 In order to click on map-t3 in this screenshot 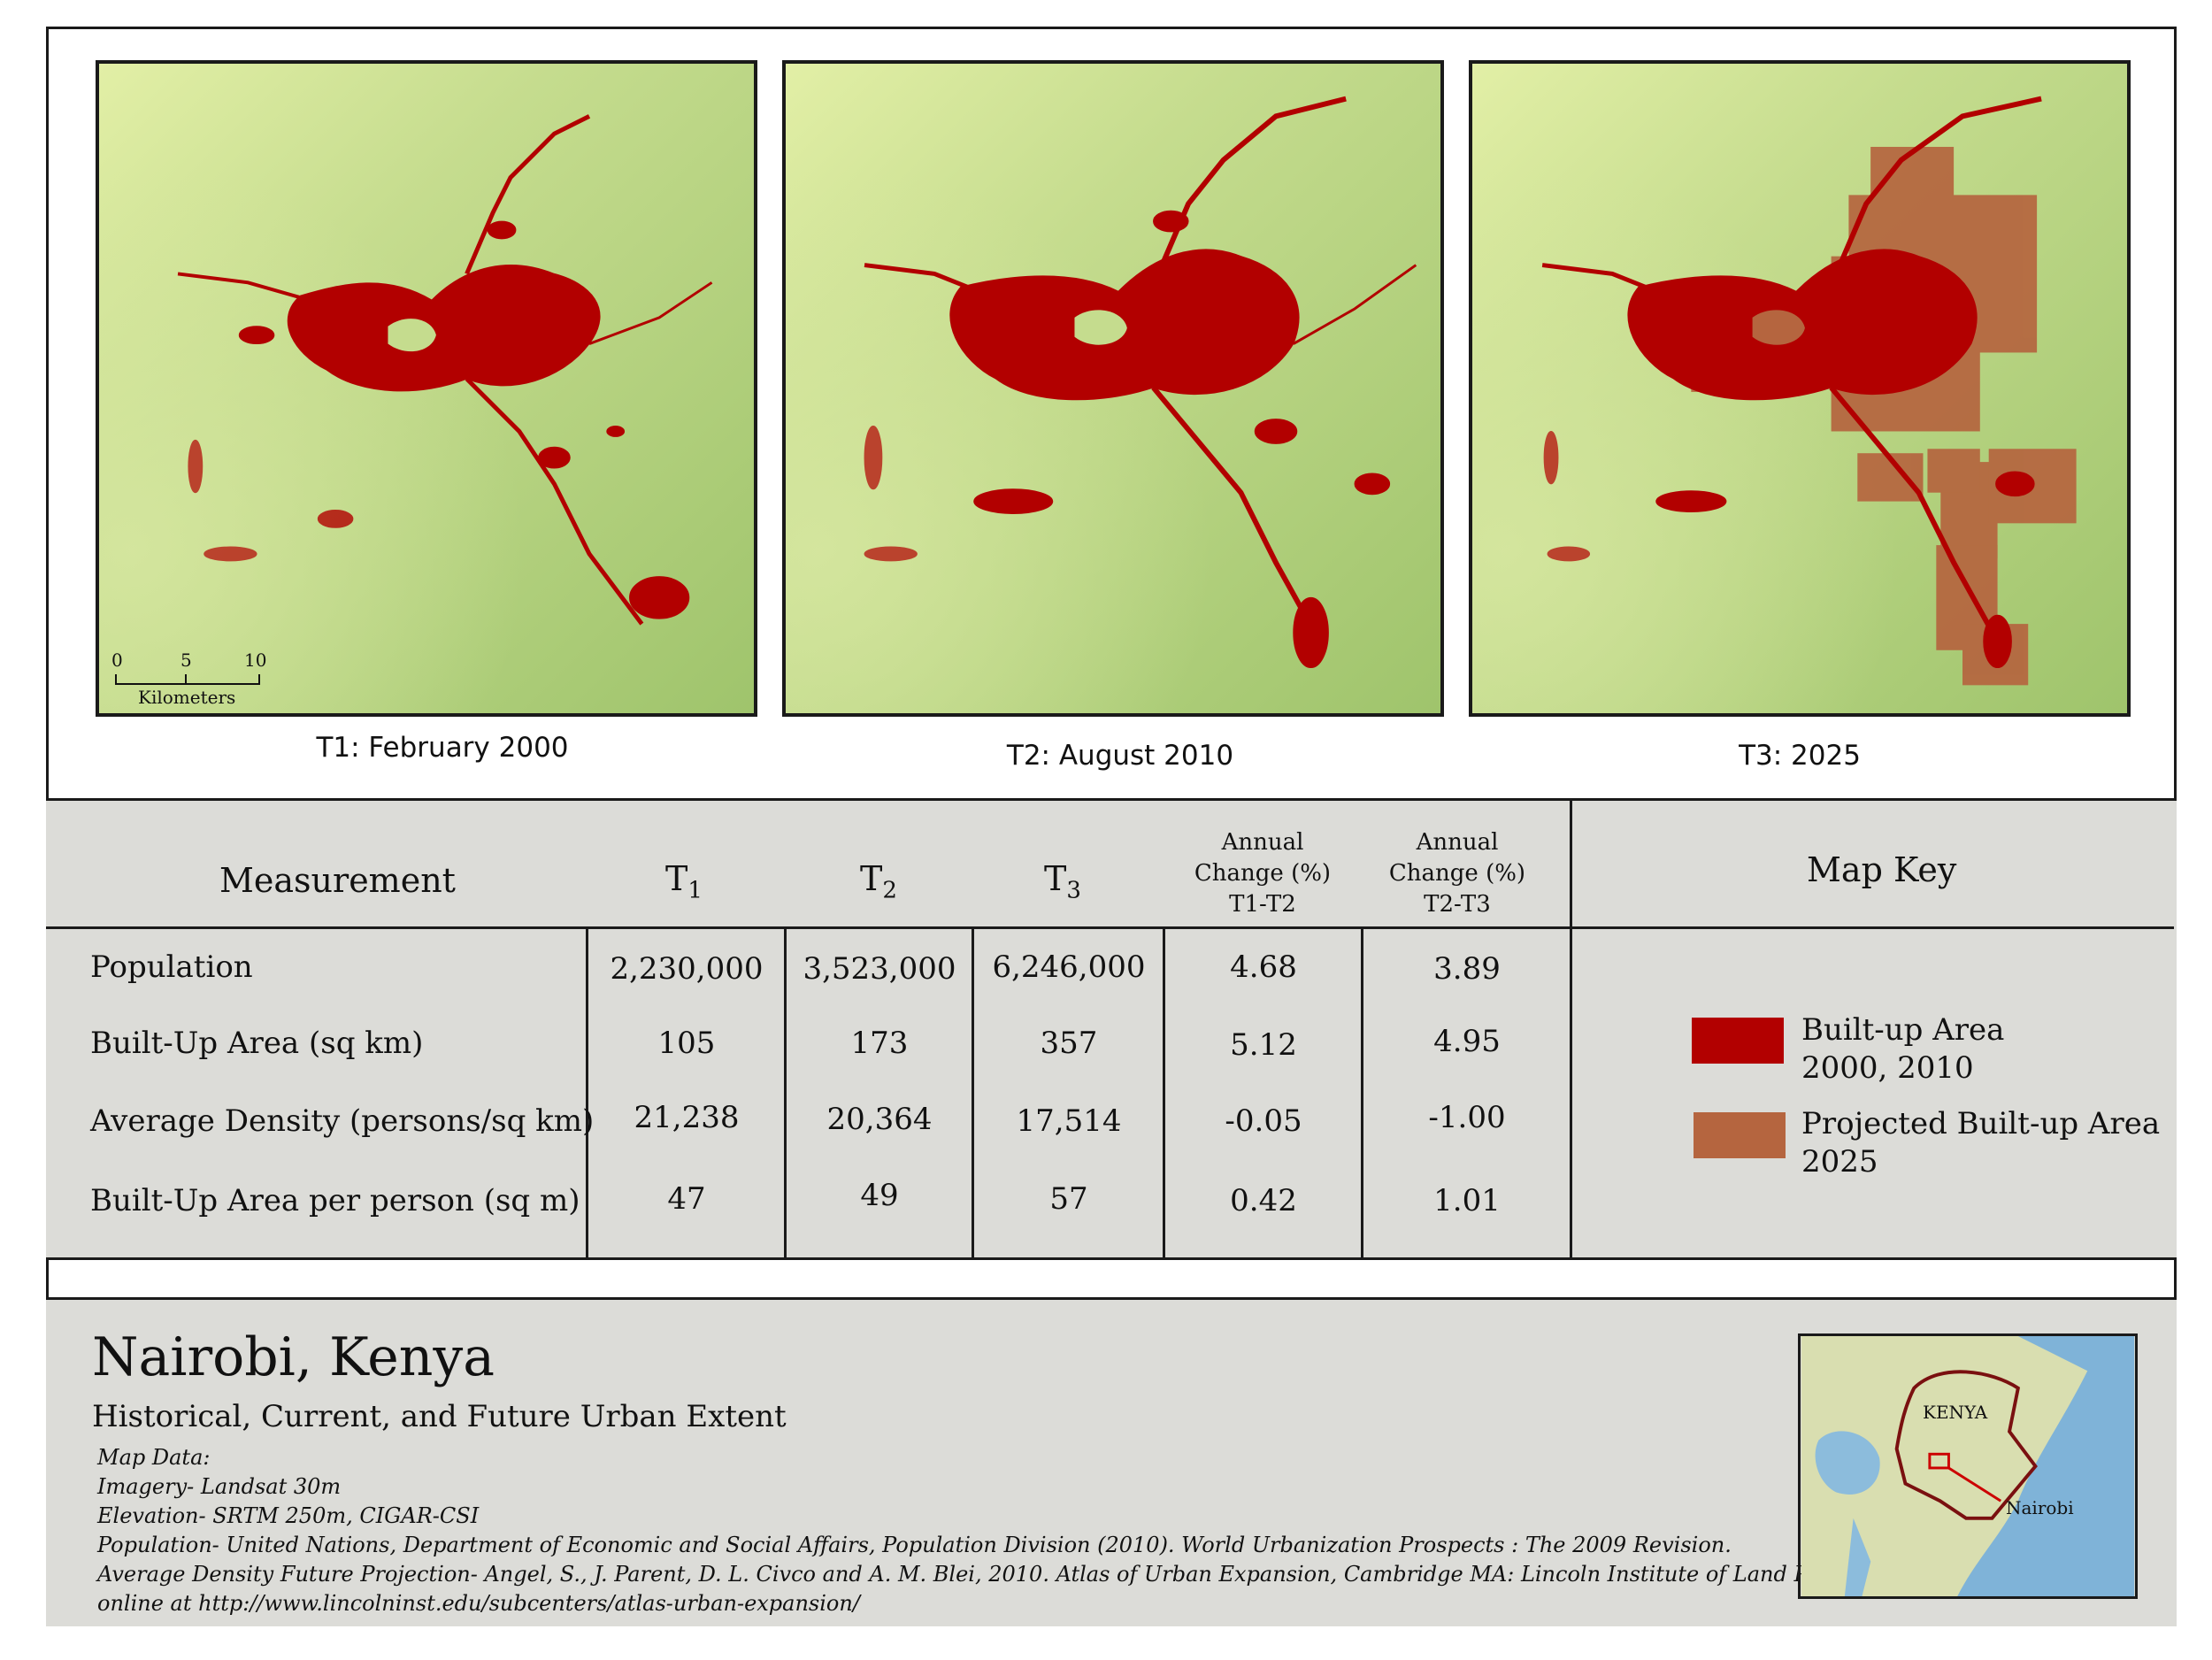, I will do `click(1800, 388)`.